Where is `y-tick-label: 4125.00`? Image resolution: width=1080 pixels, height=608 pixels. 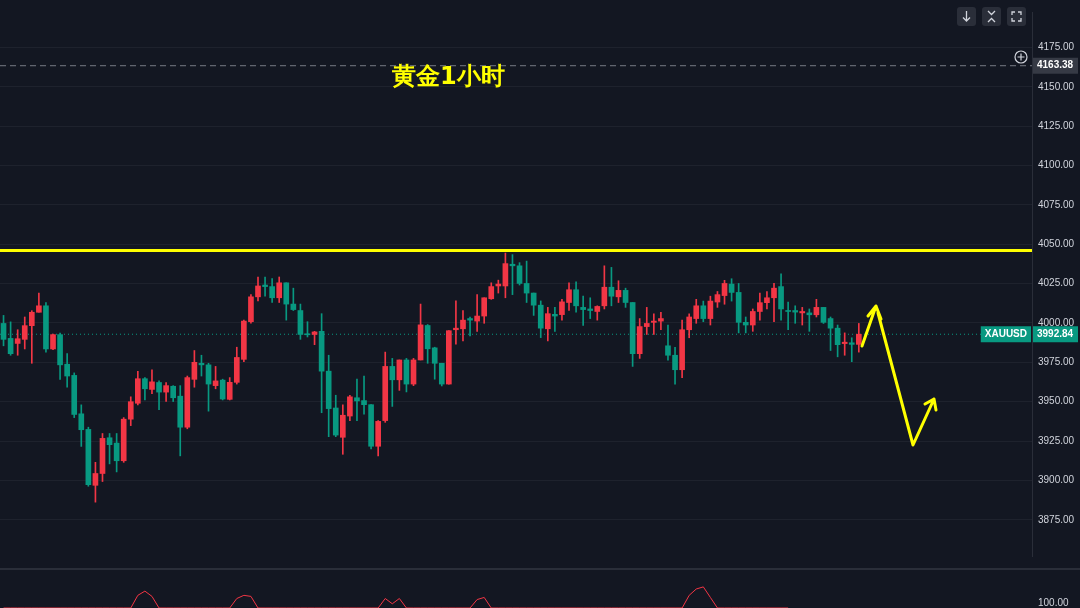 y-tick-label: 4125.00 is located at coordinates (1056, 125).